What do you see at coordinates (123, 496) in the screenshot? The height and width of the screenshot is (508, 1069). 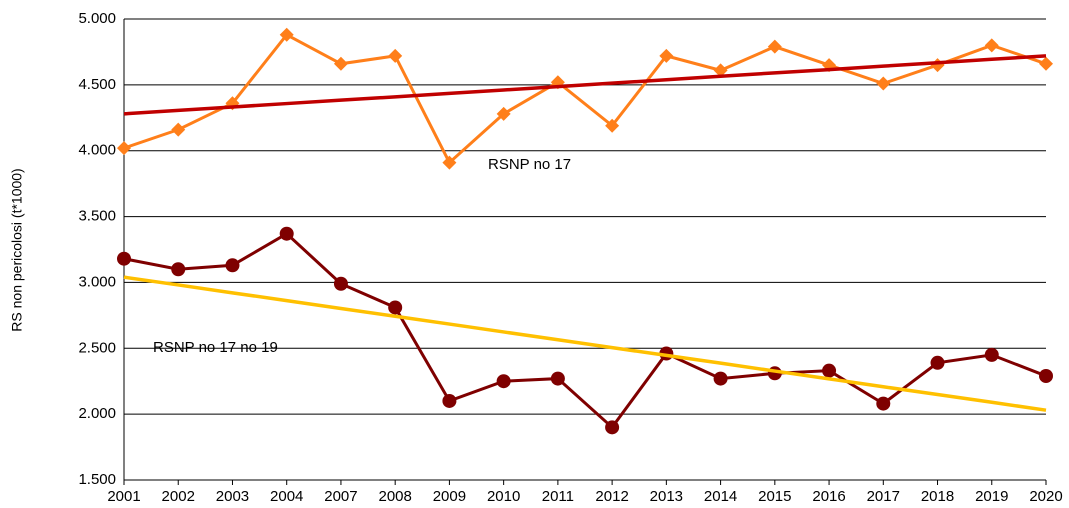 I see `x-tick-label: 2001` at bounding box center [123, 496].